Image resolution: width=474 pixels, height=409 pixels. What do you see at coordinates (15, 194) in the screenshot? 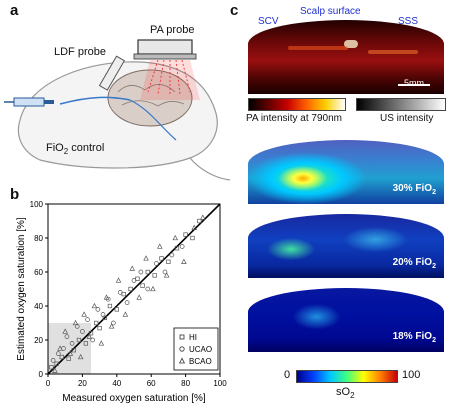
I see `panel-label-b: b` at bounding box center [15, 194].